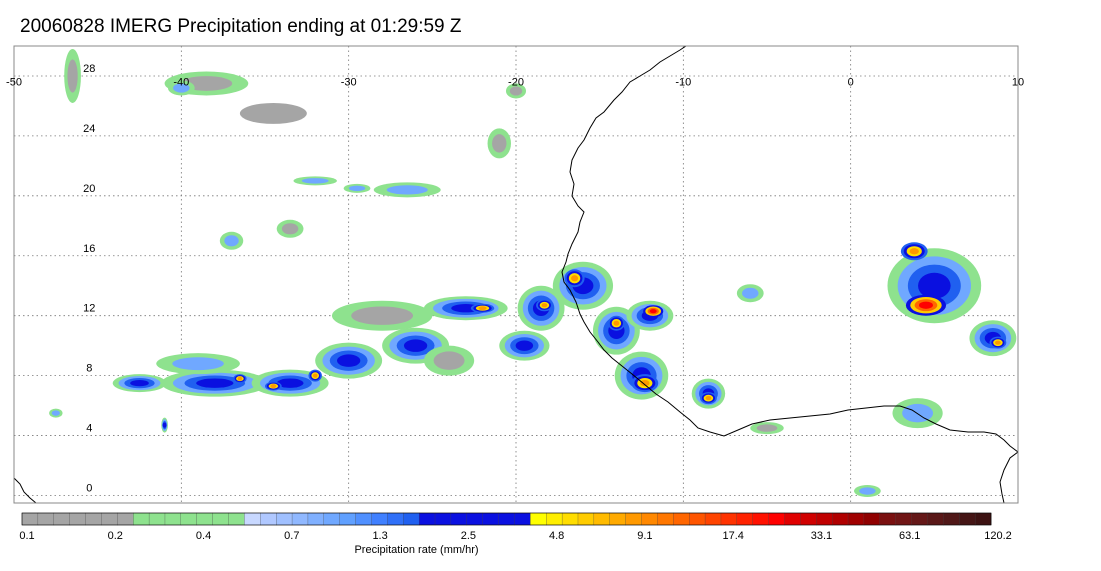  What do you see at coordinates (349, 82) in the screenshot?
I see `lon-tick-label: -30` at bounding box center [349, 82].